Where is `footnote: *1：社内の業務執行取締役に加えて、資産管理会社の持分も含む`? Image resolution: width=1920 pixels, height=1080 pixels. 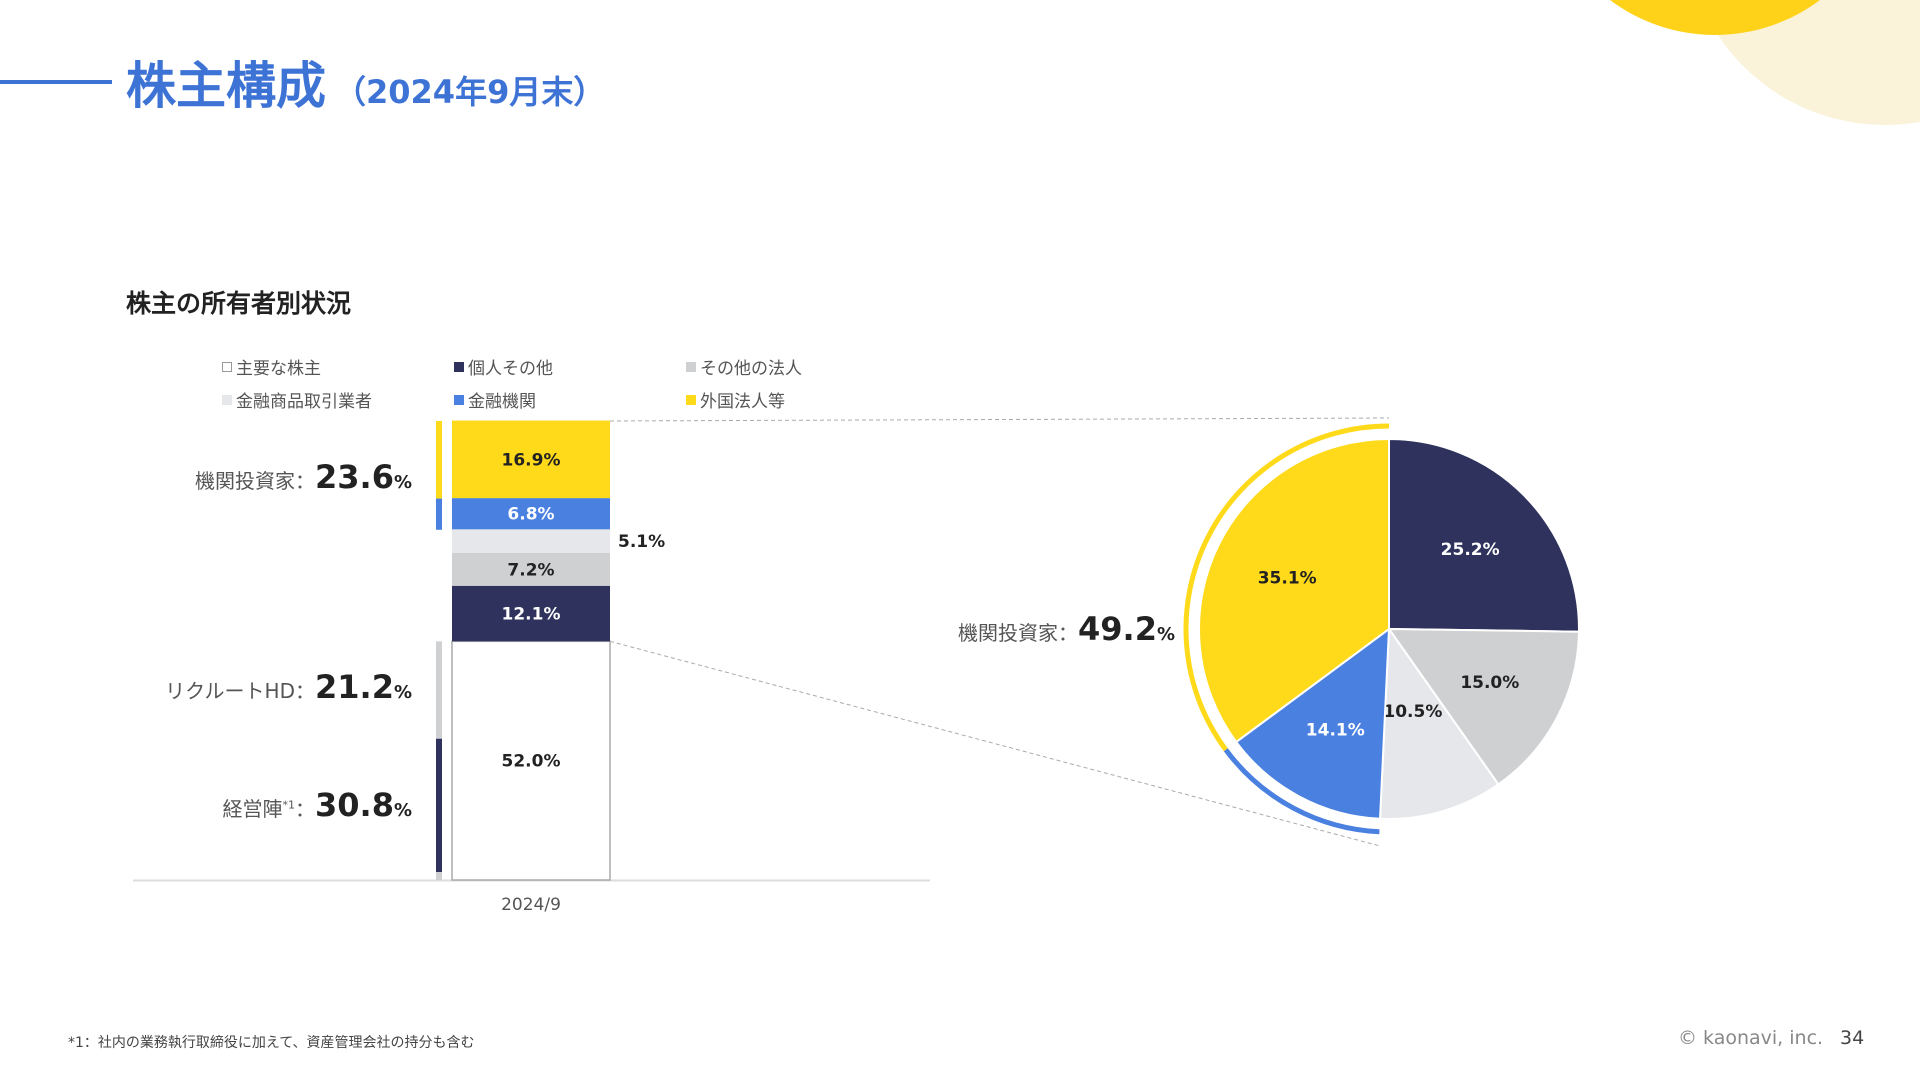 footnote: *1：社内の業務執行取締役に加えて、資産管理会社の持分も含む is located at coordinates (271, 1043).